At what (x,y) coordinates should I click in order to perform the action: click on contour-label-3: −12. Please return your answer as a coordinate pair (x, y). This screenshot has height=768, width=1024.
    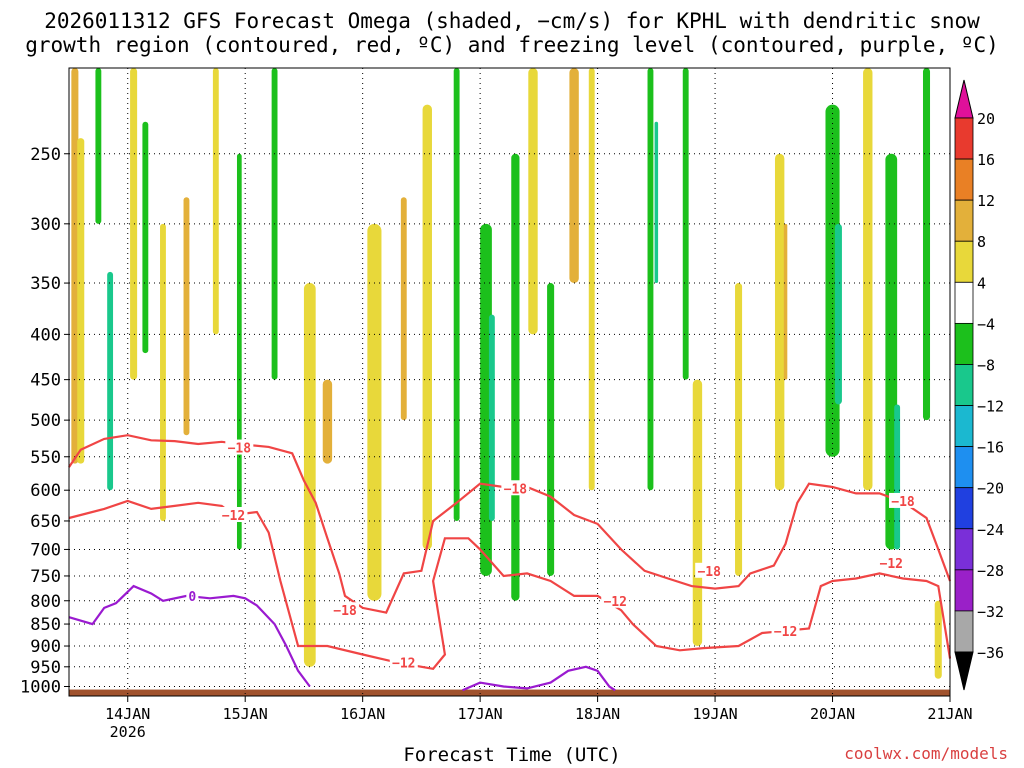
    Looking at the image, I should click on (403, 664).